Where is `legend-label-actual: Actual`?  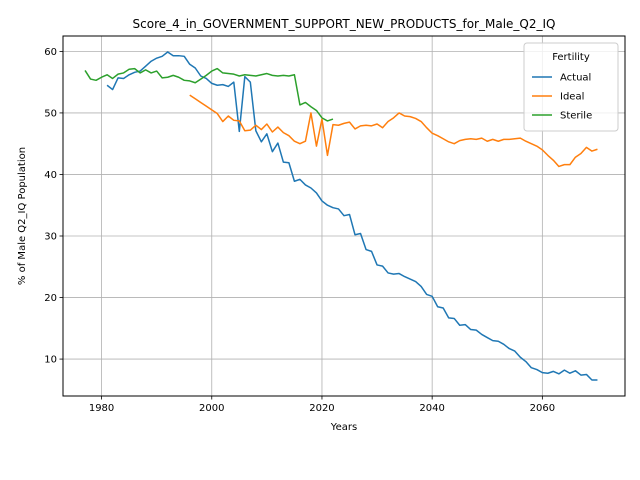
legend-label-actual: Actual is located at coordinates (575, 78).